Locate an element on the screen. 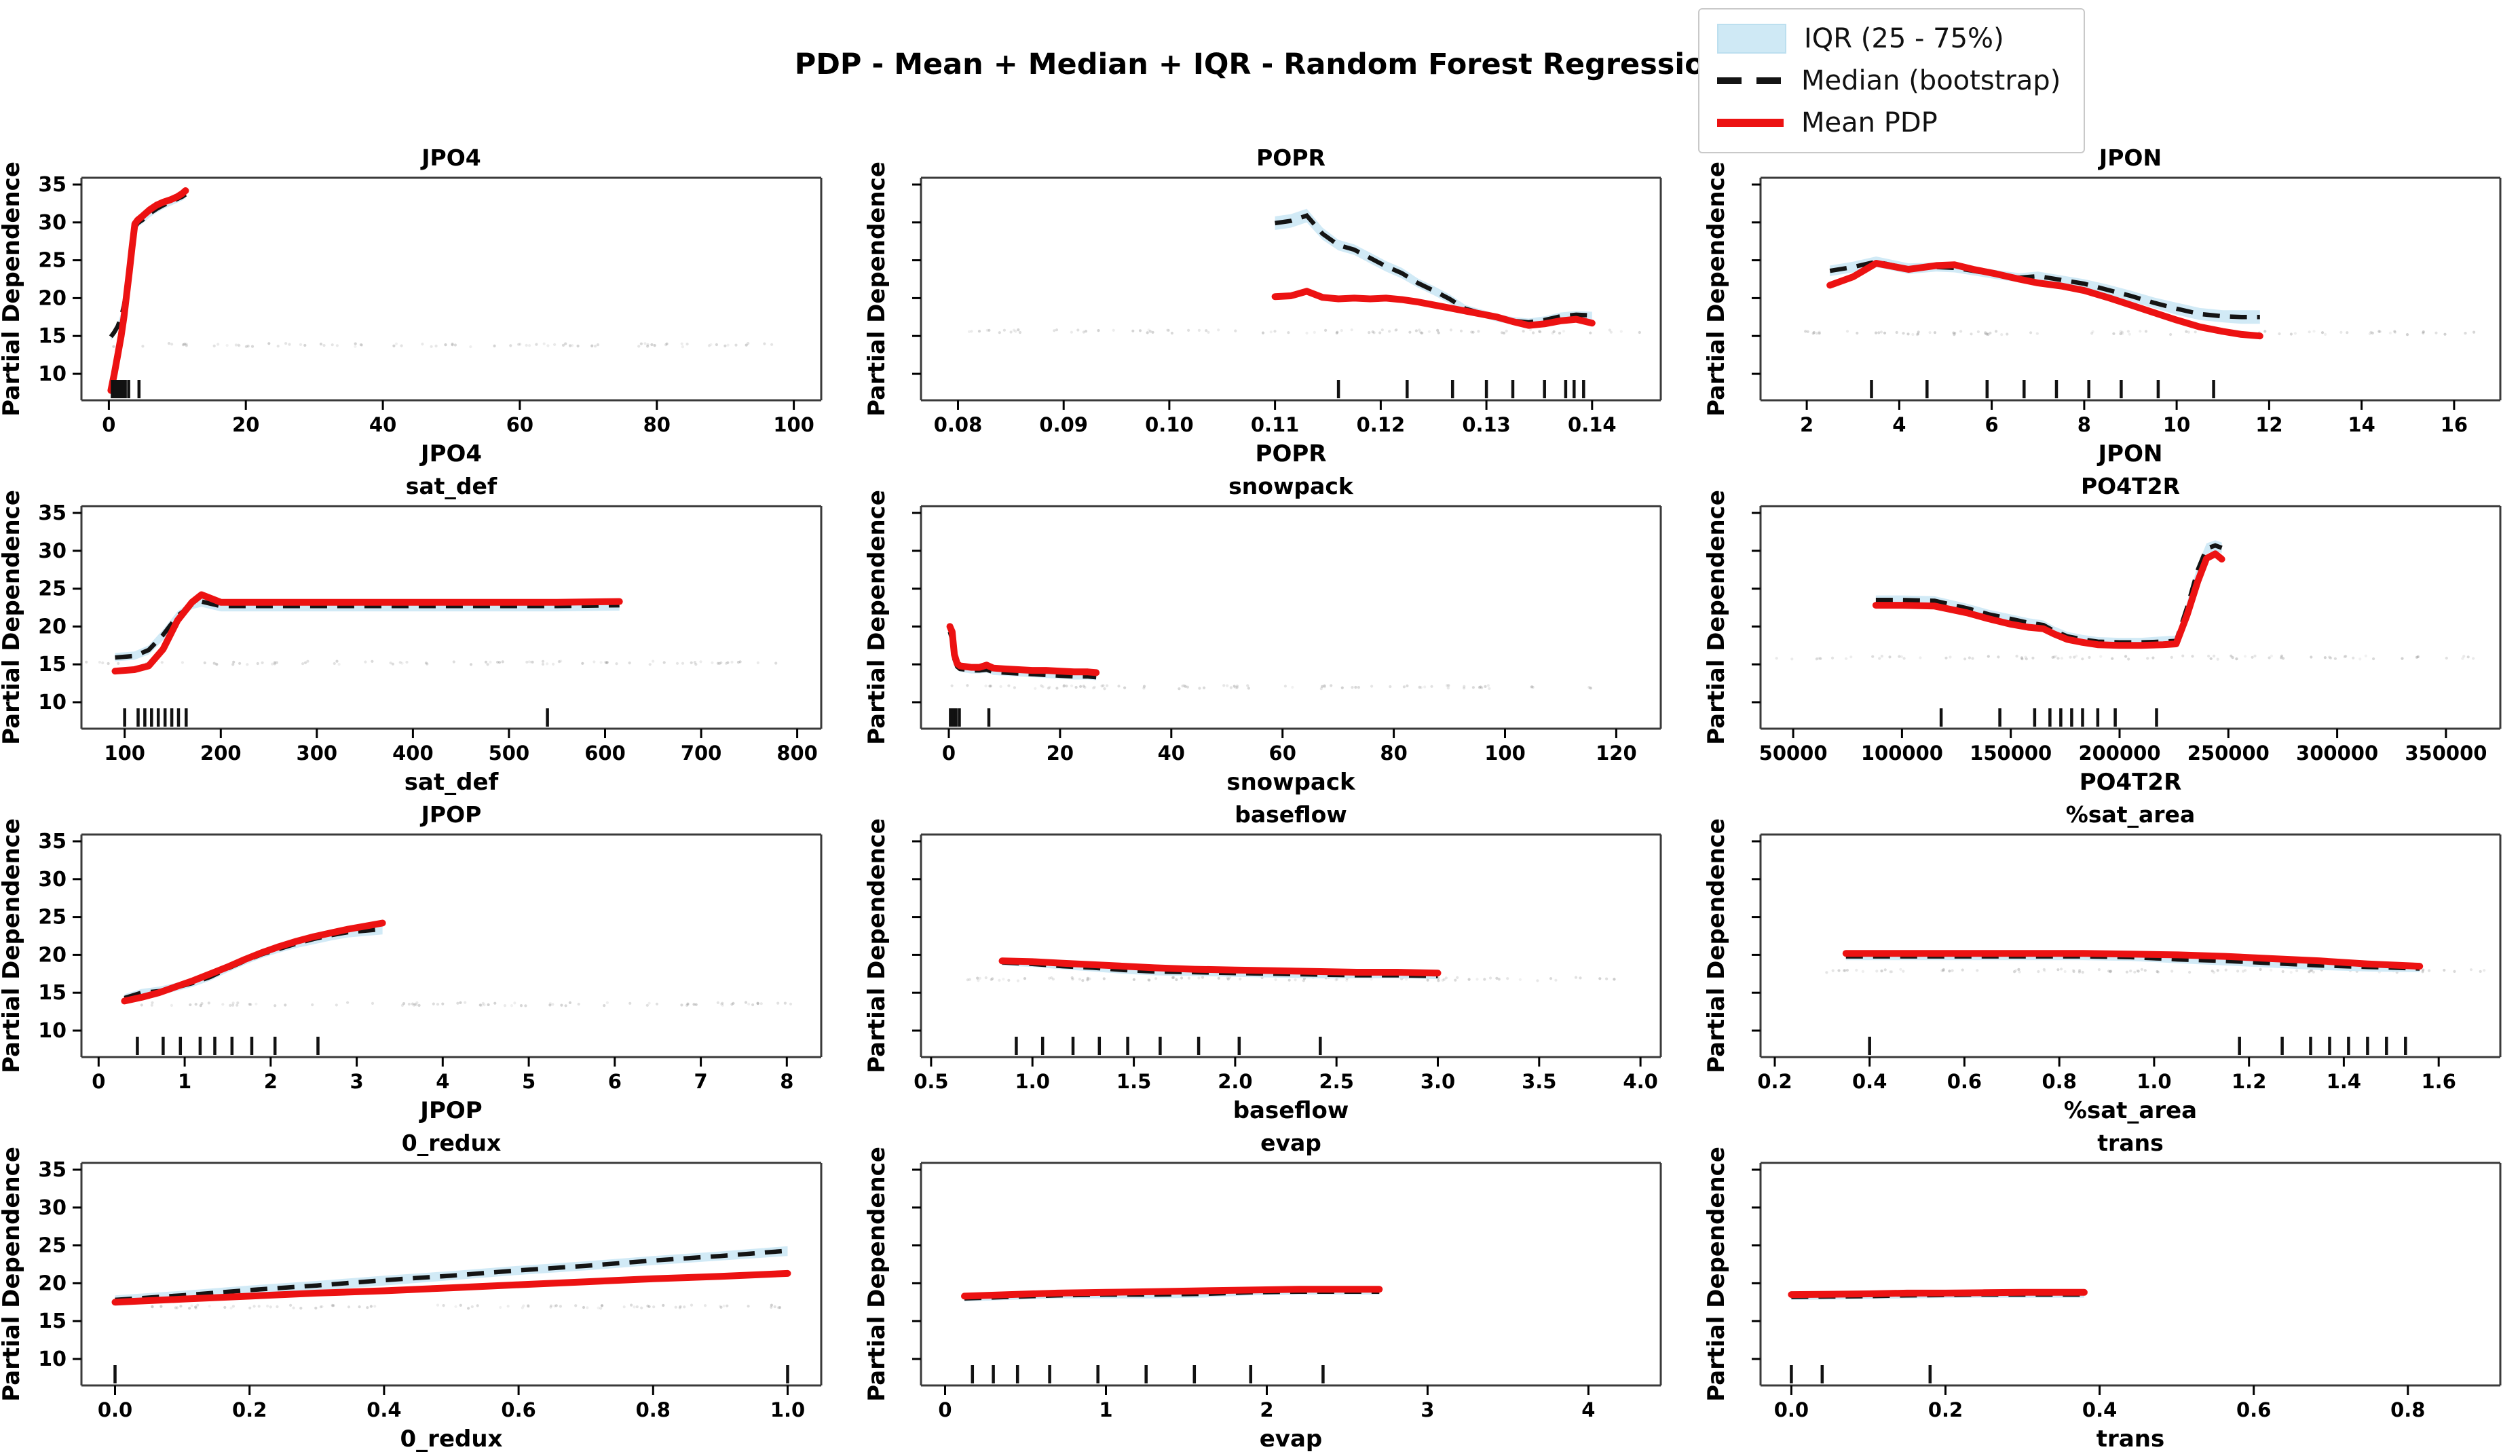 This screenshot has width=2520, height=1456. legend-label-iqr: IQR (25 - 75%) is located at coordinates (1904, 38).